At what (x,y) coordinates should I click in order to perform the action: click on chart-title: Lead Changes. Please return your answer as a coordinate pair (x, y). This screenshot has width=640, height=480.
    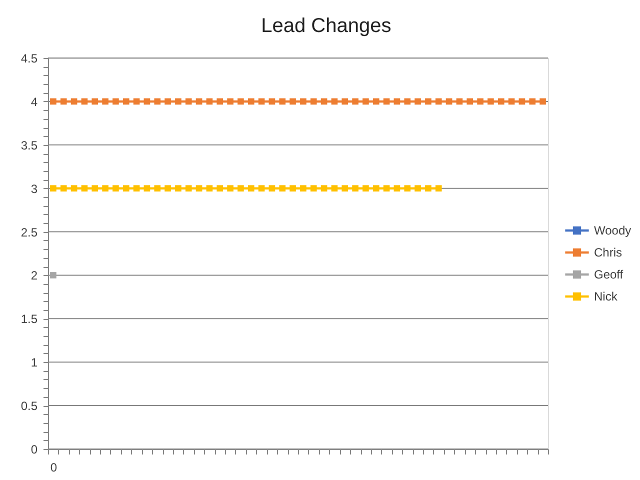
    Looking at the image, I should click on (326, 26).